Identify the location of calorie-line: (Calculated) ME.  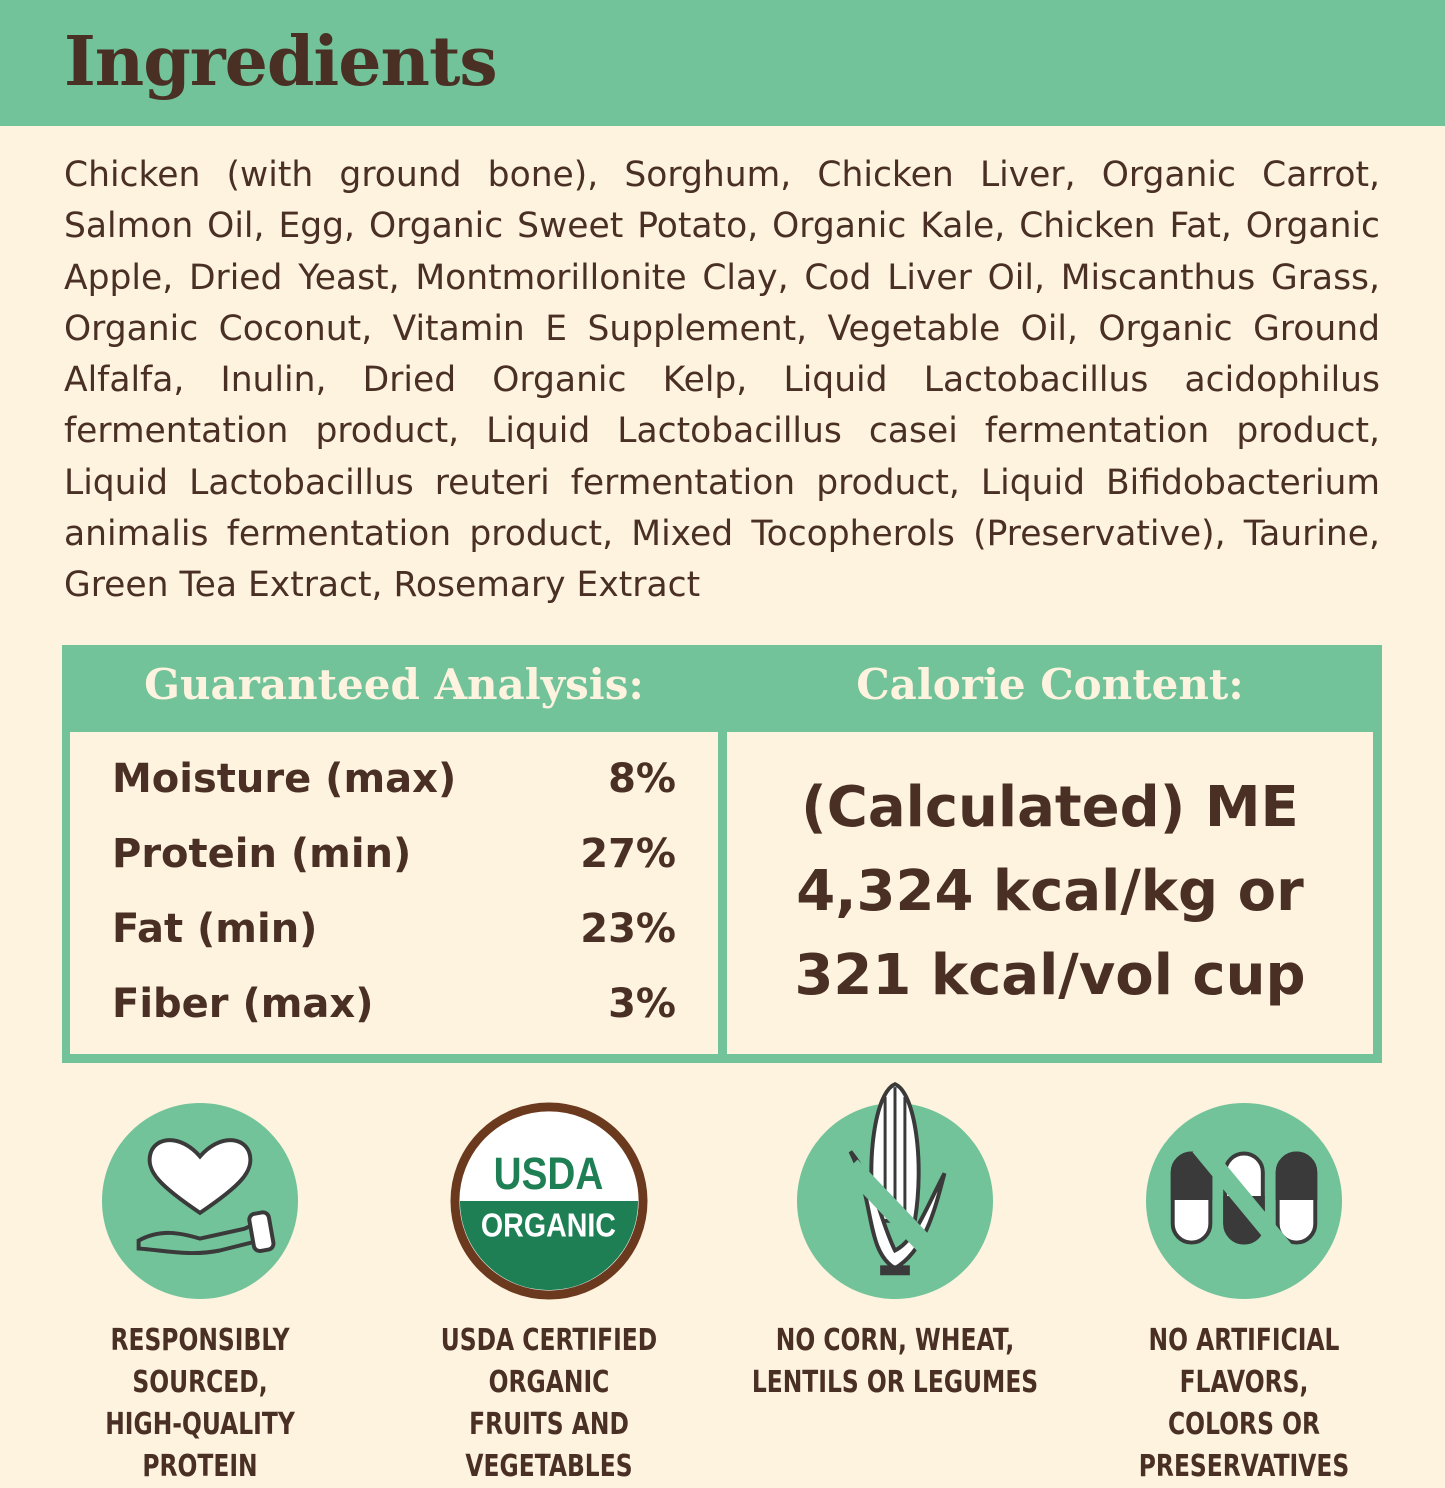
(1050, 807).